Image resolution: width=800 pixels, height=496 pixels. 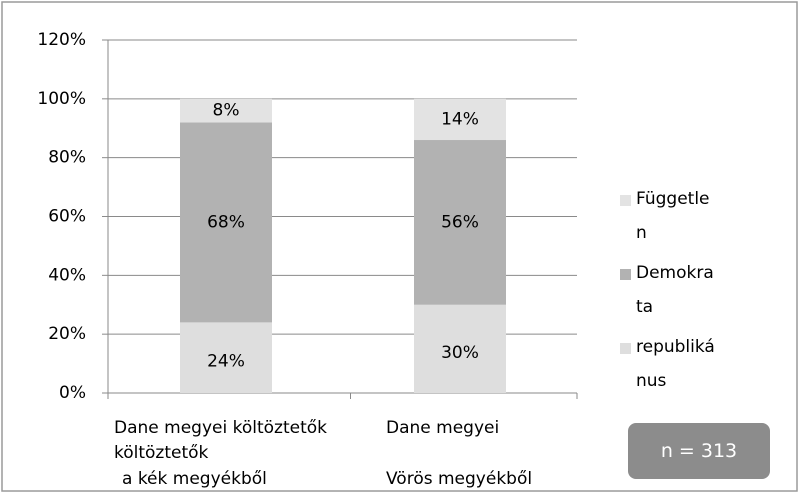 What do you see at coordinates (61, 40) in the screenshot?
I see `y-tick-label: 120%` at bounding box center [61, 40].